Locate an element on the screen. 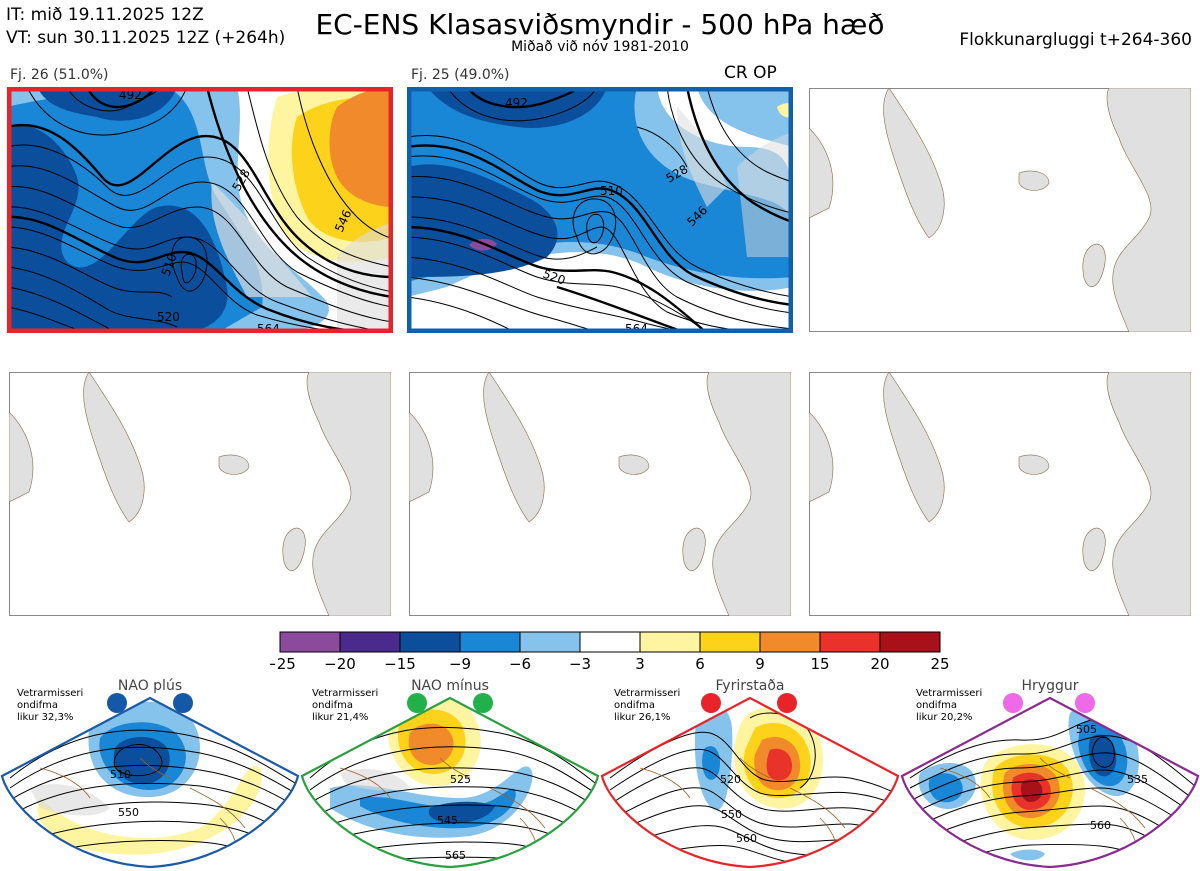  regime-hryggur-contour: 505 is located at coordinates (1086, 729).